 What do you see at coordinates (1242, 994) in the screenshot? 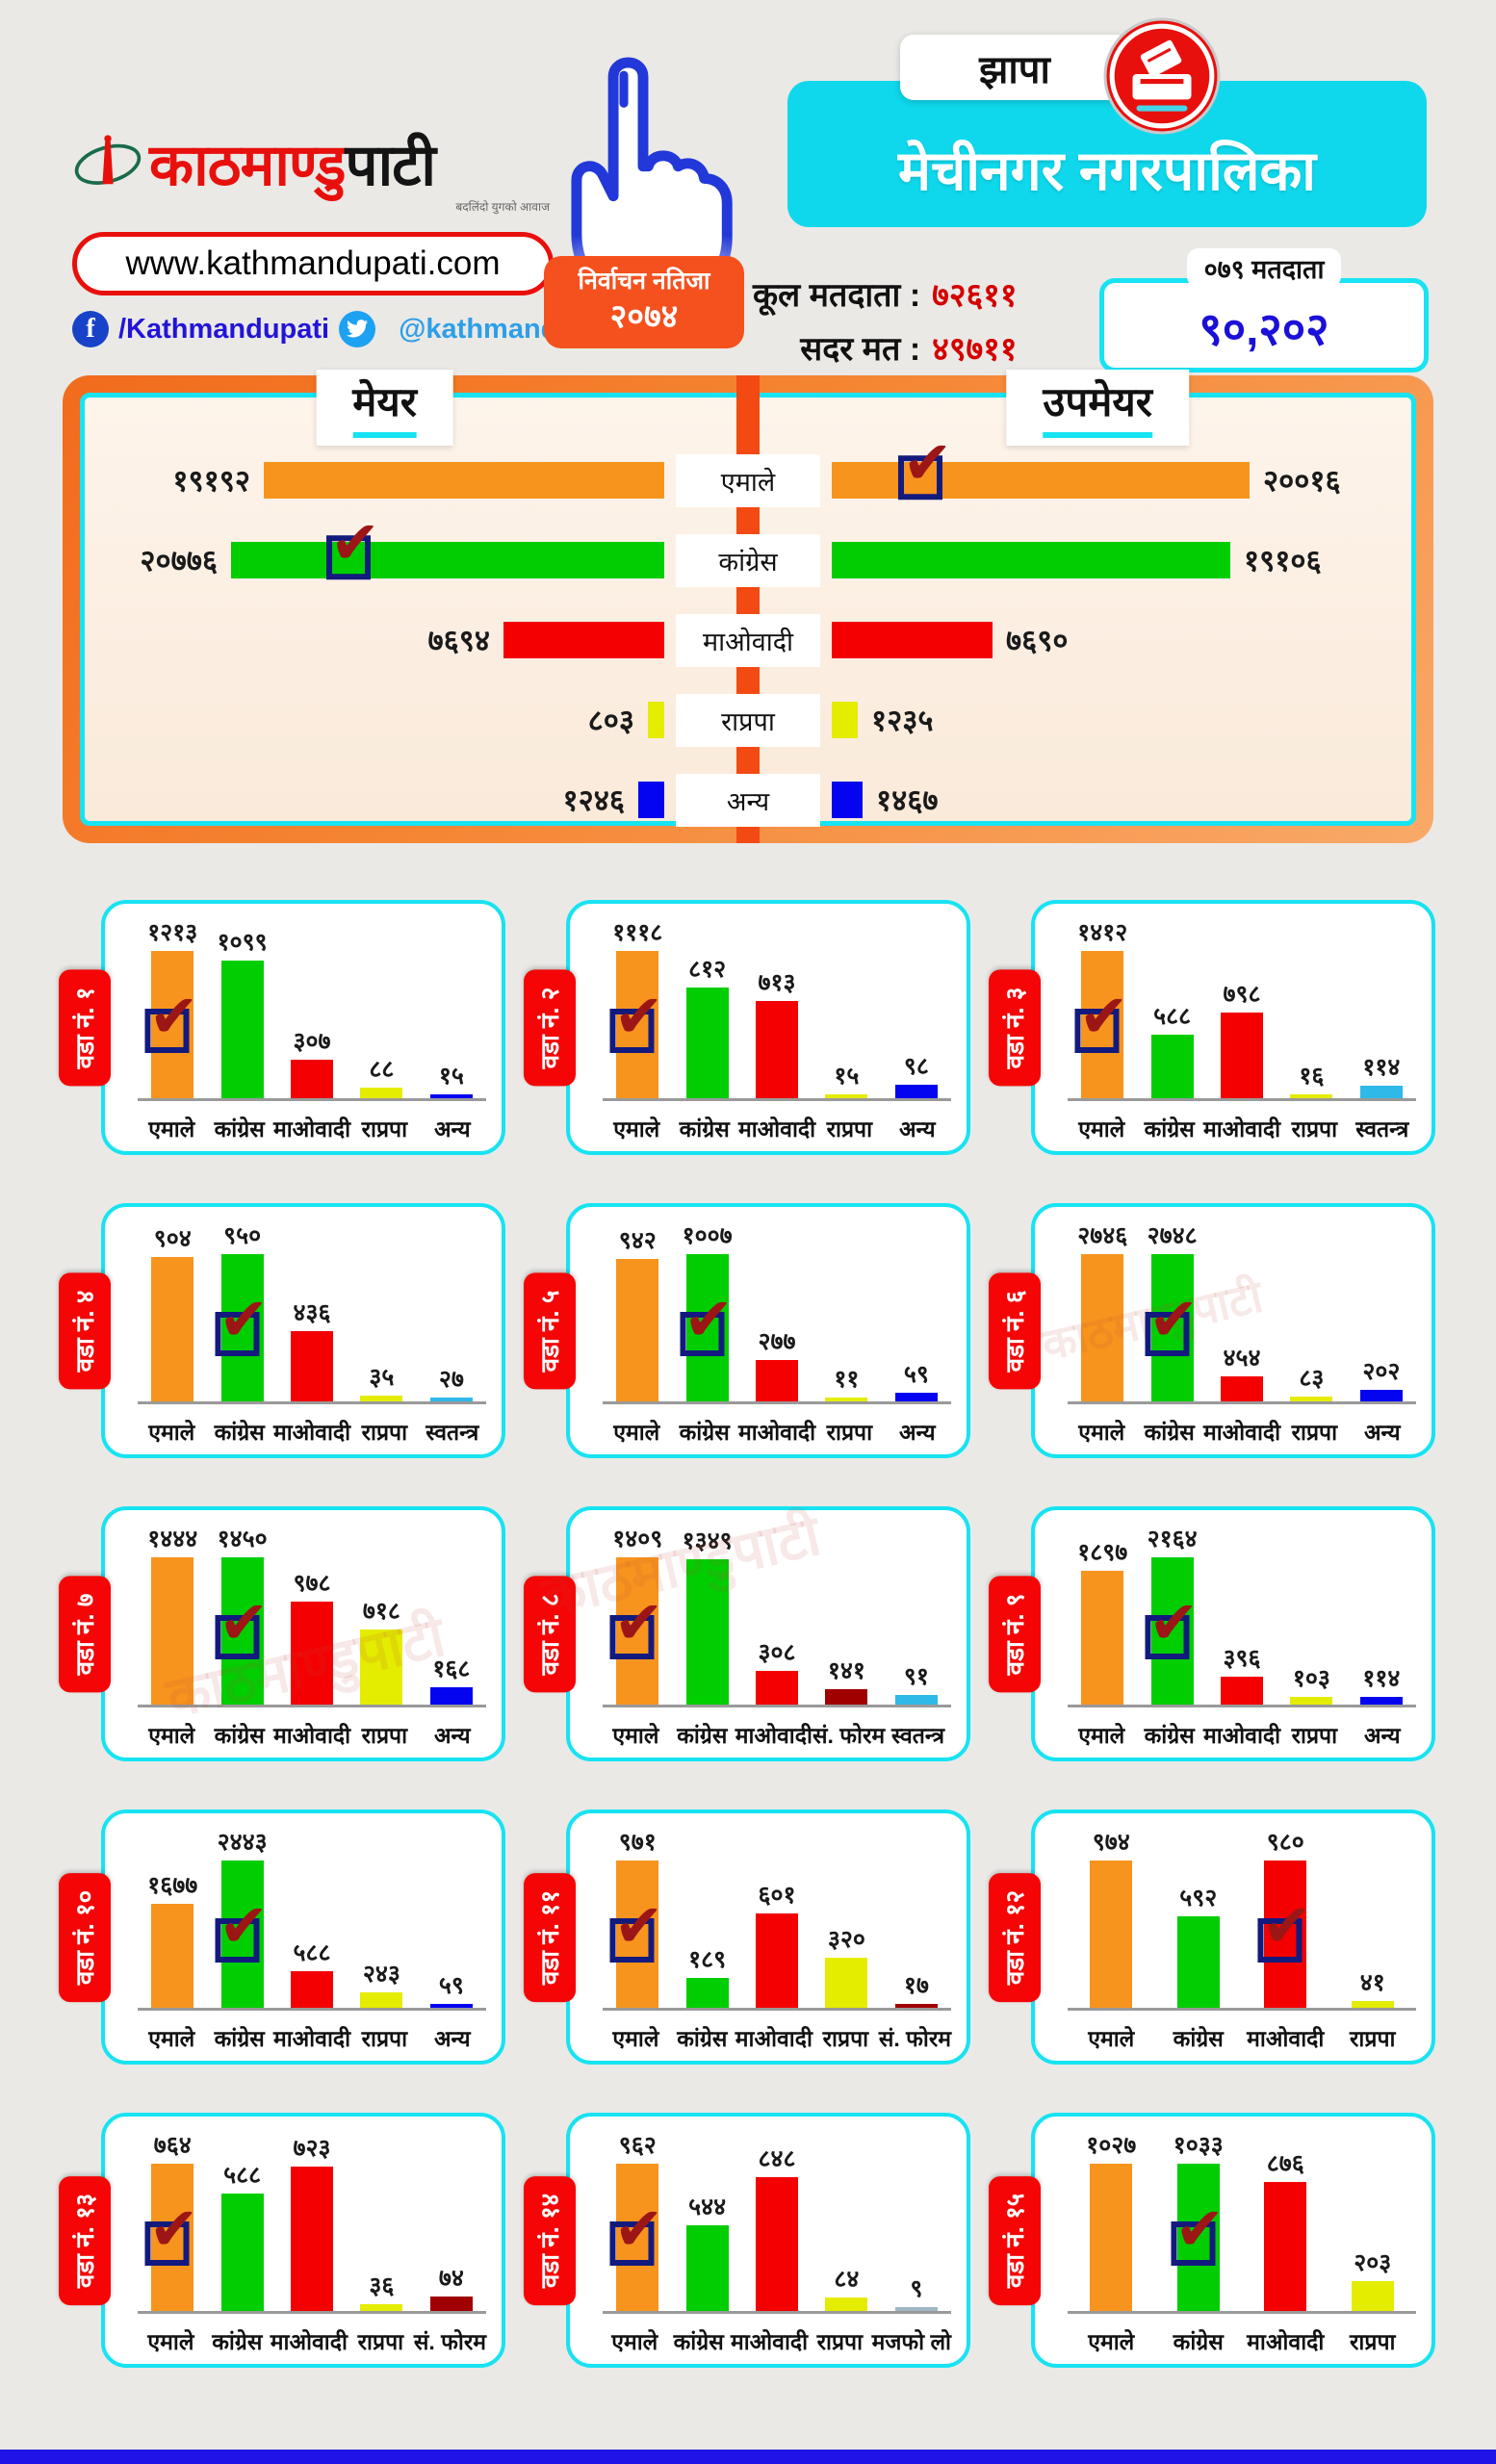
I see `bar-value: ७९८` at bounding box center [1242, 994].